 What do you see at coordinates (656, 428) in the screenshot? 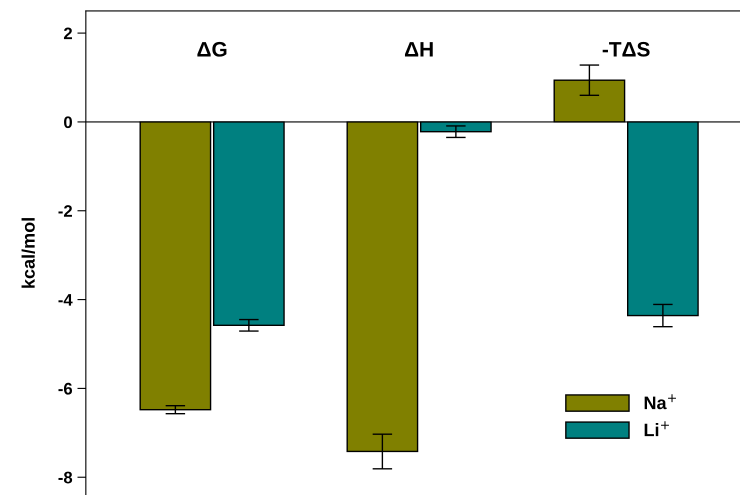
I see `legend-label: Li$^{+}$` at bounding box center [656, 428].